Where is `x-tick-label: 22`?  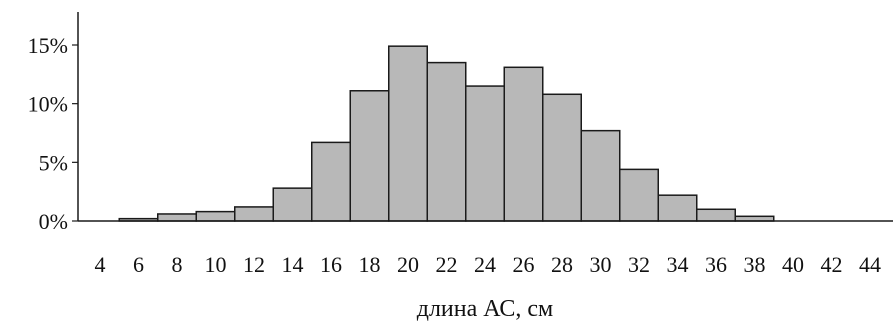
x-tick-label: 22 is located at coordinates (447, 264).